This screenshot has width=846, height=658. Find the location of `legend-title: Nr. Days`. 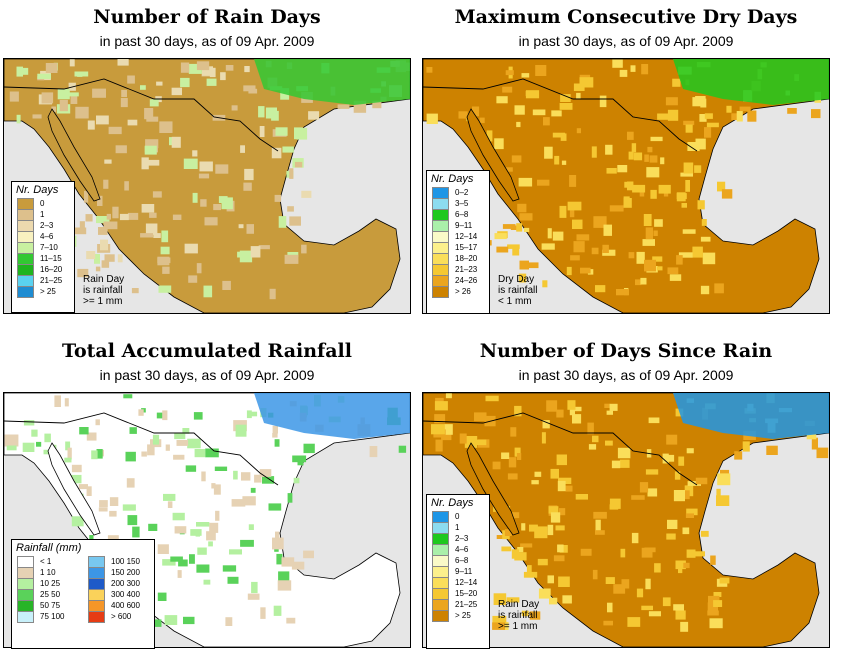

legend-title: Nr. Days is located at coordinates (452, 503).